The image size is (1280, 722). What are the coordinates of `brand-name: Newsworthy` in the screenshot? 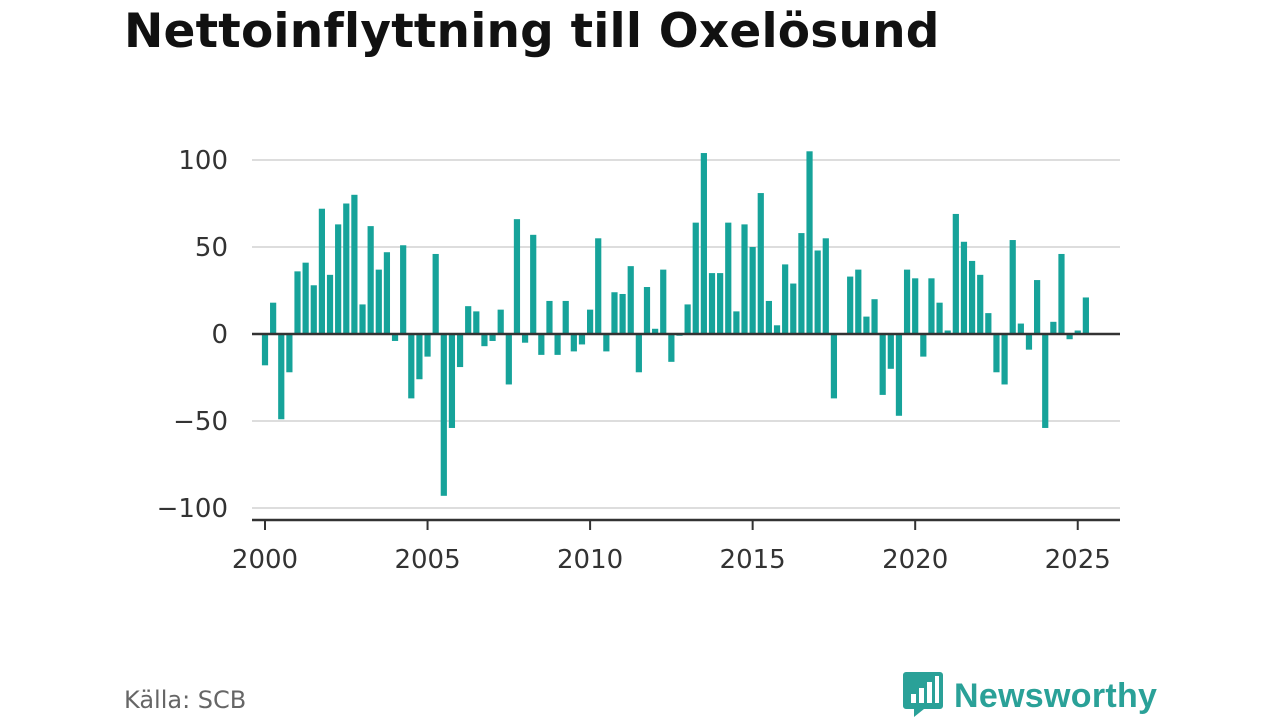 It's located at (1056, 695).